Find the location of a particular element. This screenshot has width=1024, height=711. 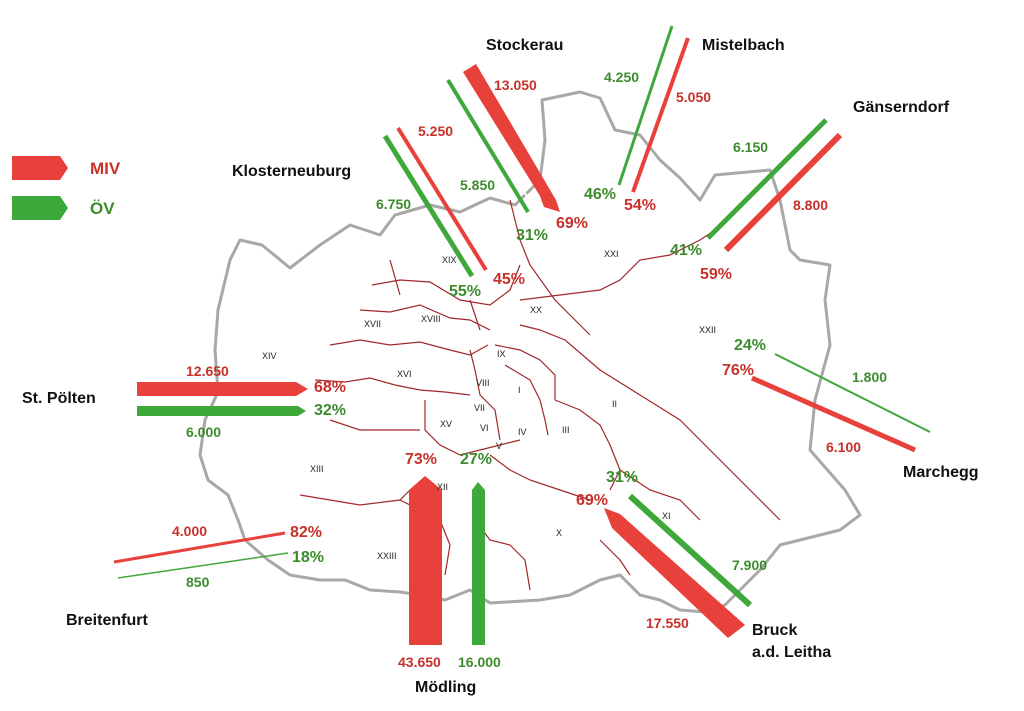

district-label: VI is located at coordinates (484, 428).